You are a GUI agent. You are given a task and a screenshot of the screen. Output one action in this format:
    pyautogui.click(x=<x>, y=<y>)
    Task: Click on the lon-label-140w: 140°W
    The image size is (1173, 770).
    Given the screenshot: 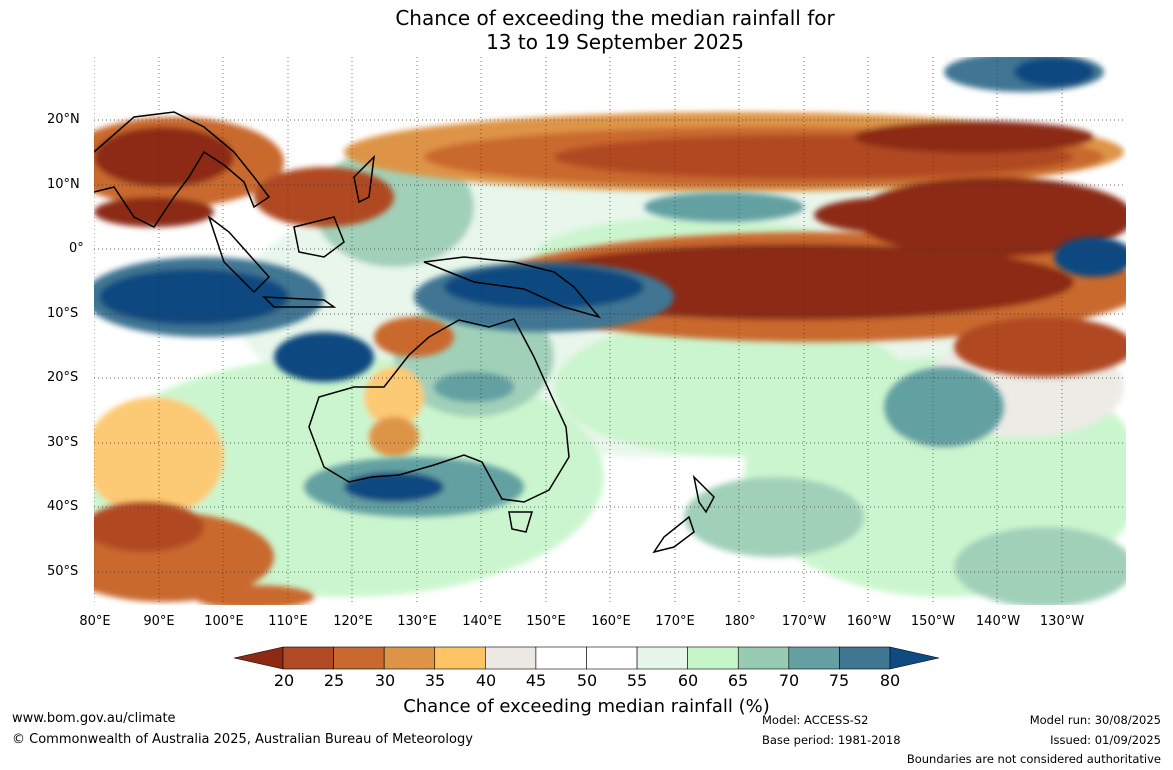 What is the action you would take?
    pyautogui.click(x=998, y=621)
    